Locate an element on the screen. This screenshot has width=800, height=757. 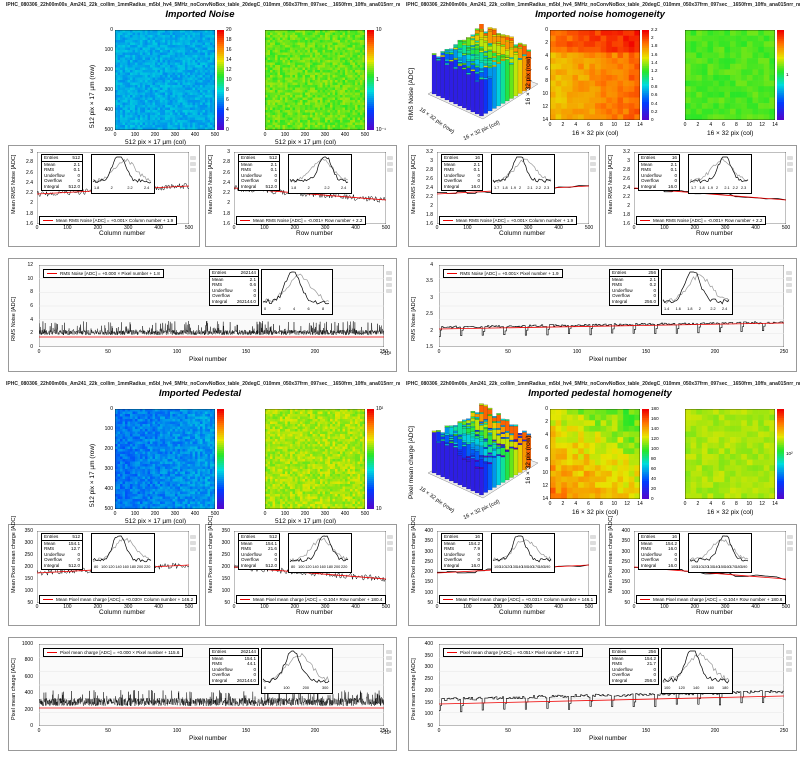
profile-row-y-axis-label: Mean RMS Noise [ADC] is located at coordinates (611, 184).